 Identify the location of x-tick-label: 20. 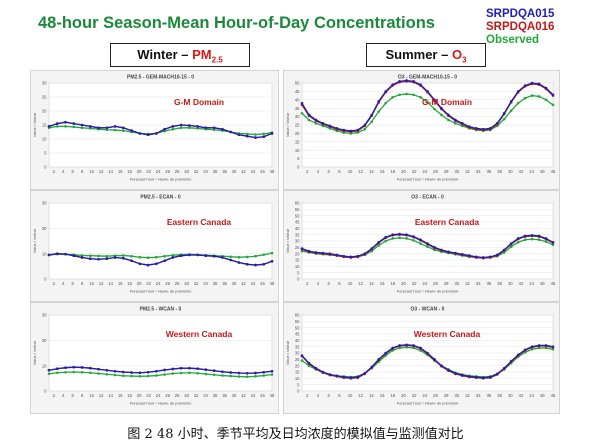
(139, 283).